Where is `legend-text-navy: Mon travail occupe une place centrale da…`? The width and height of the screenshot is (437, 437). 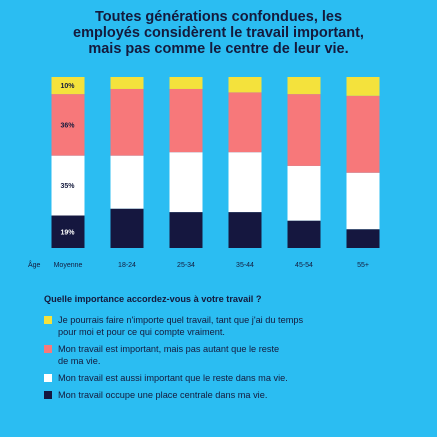
legend-text-navy: Mon travail occupe une place centrale da… is located at coordinates (162, 395).